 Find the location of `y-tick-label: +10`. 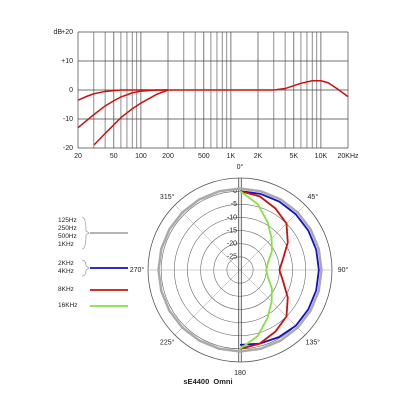

y-tick-label: +10 is located at coordinates (67, 61).